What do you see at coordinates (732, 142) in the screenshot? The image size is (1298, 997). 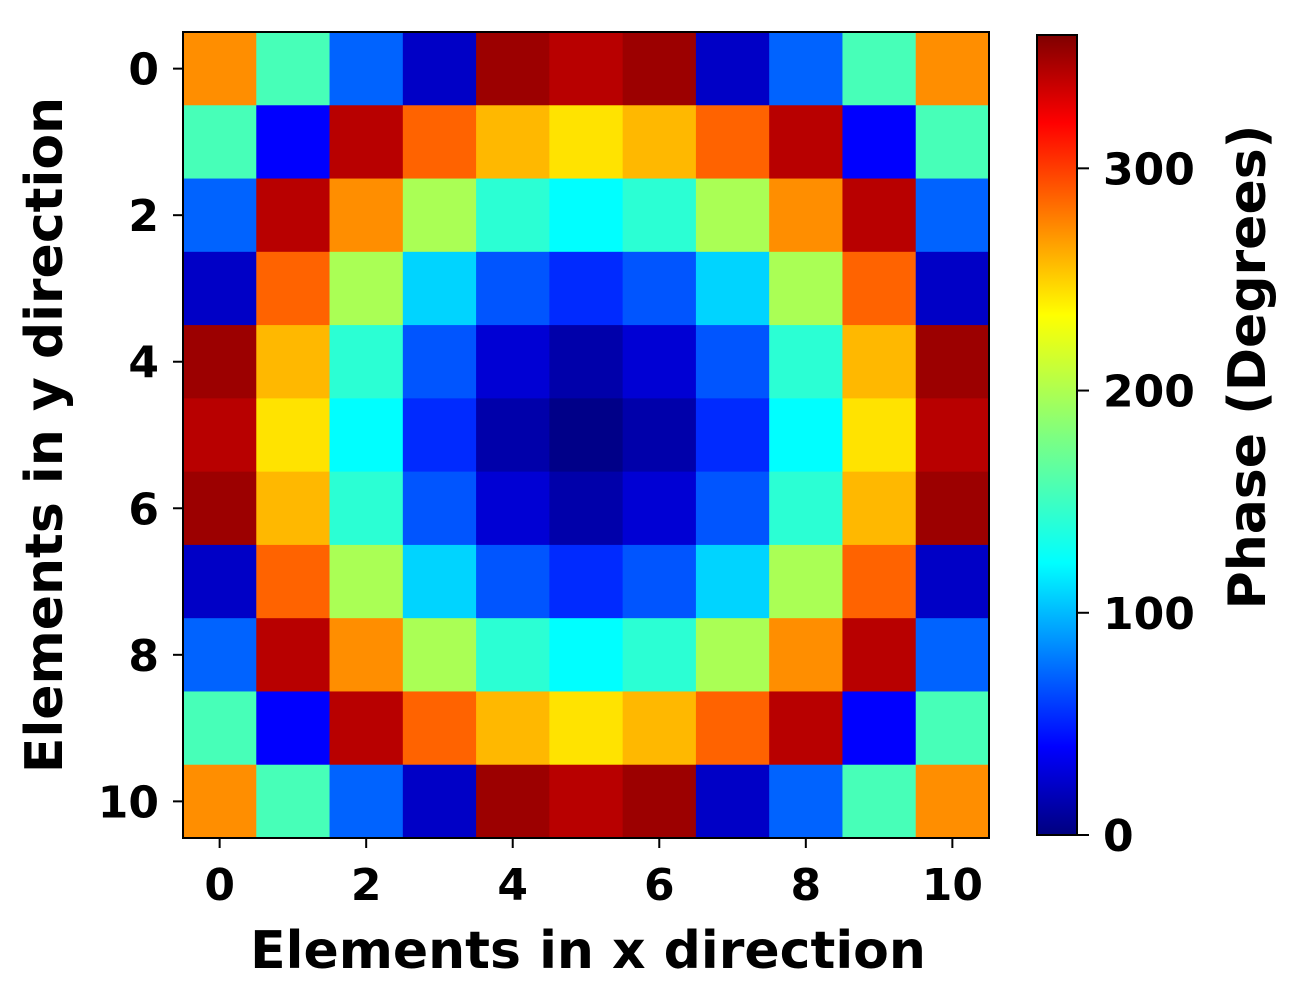 I see `heatmap-cell-r1-c7` at bounding box center [732, 142].